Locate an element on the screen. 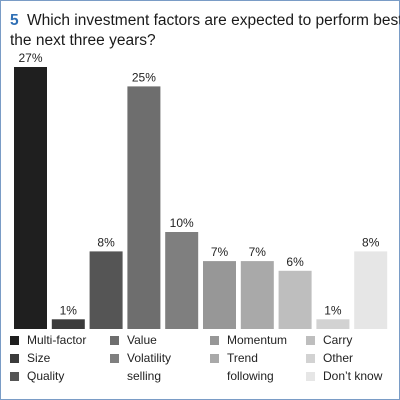 The image size is (400, 400). bar-carry is located at coordinates (295, 299).